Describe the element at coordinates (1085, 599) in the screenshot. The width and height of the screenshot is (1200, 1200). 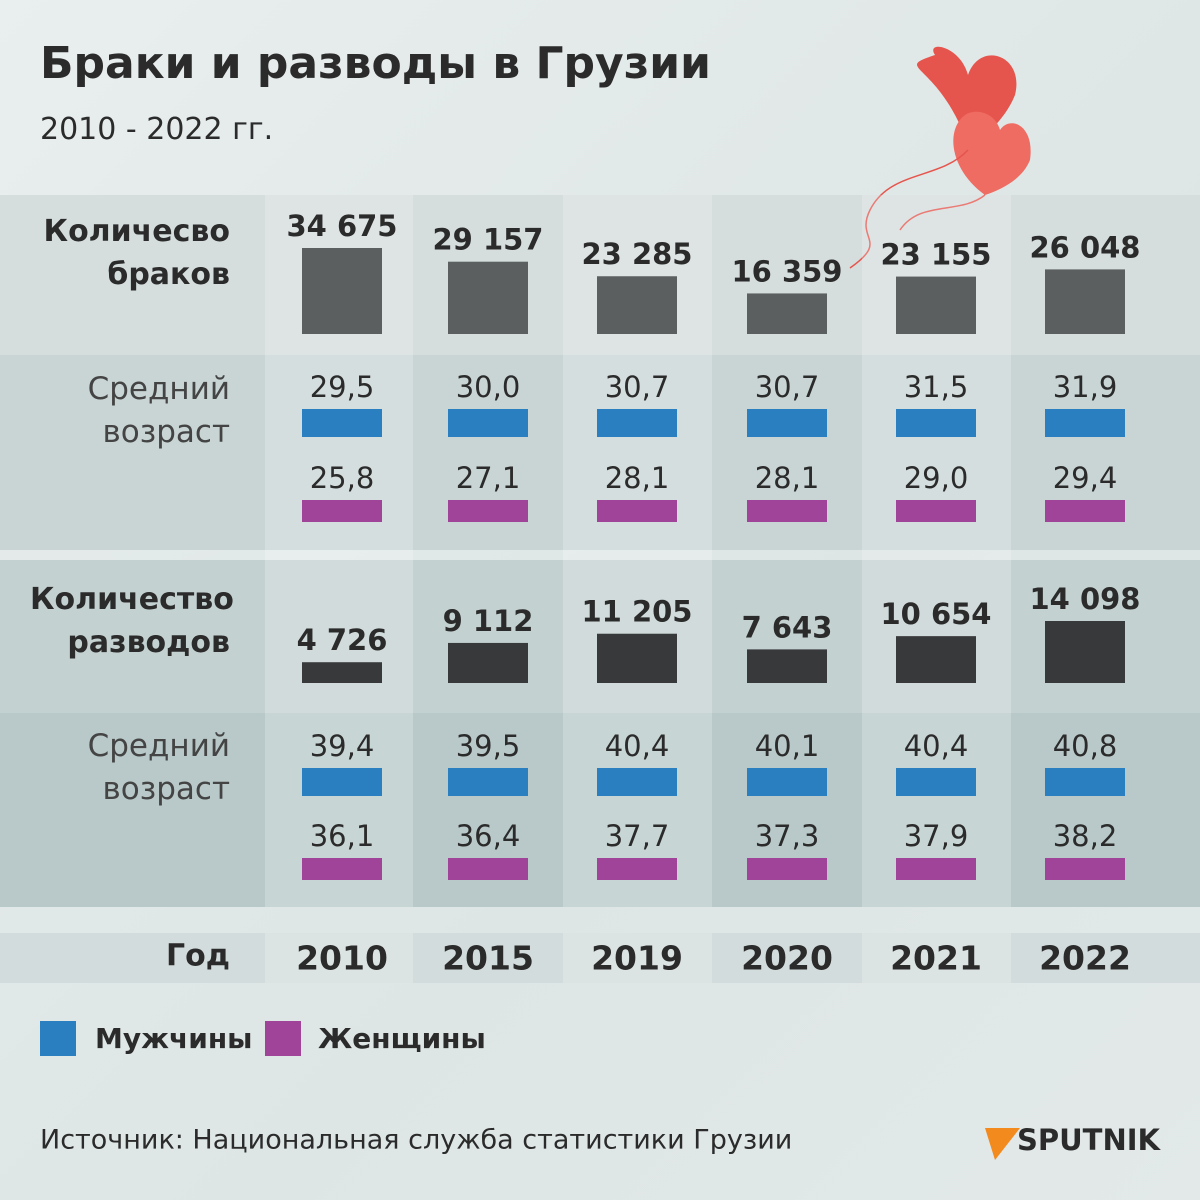
I see `value-label: 14 098` at that location.